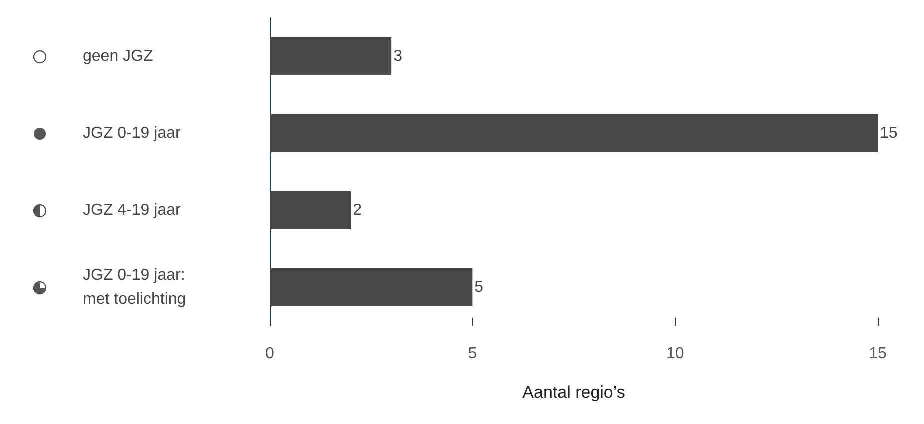  What do you see at coordinates (479, 287) in the screenshot?
I see `data-label: 5` at bounding box center [479, 287].